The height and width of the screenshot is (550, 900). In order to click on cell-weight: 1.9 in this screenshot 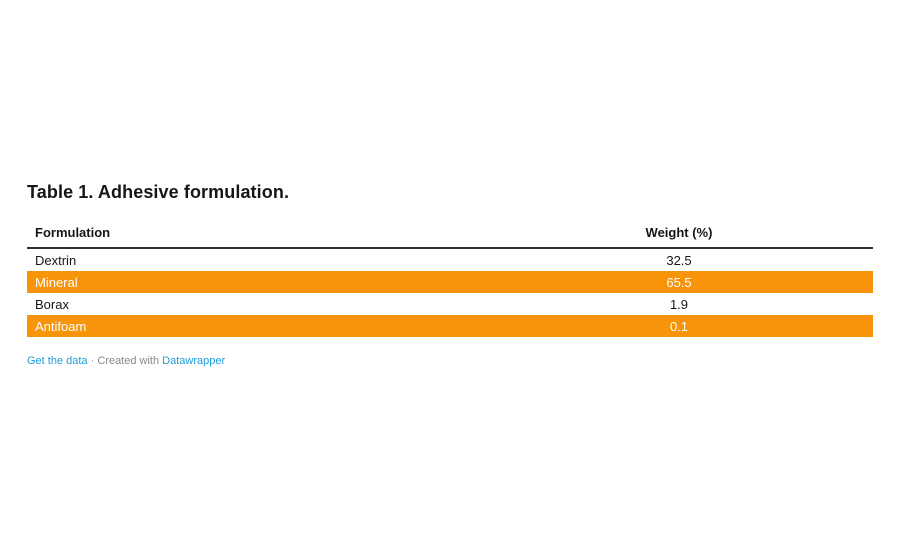, I will do `click(679, 304)`.